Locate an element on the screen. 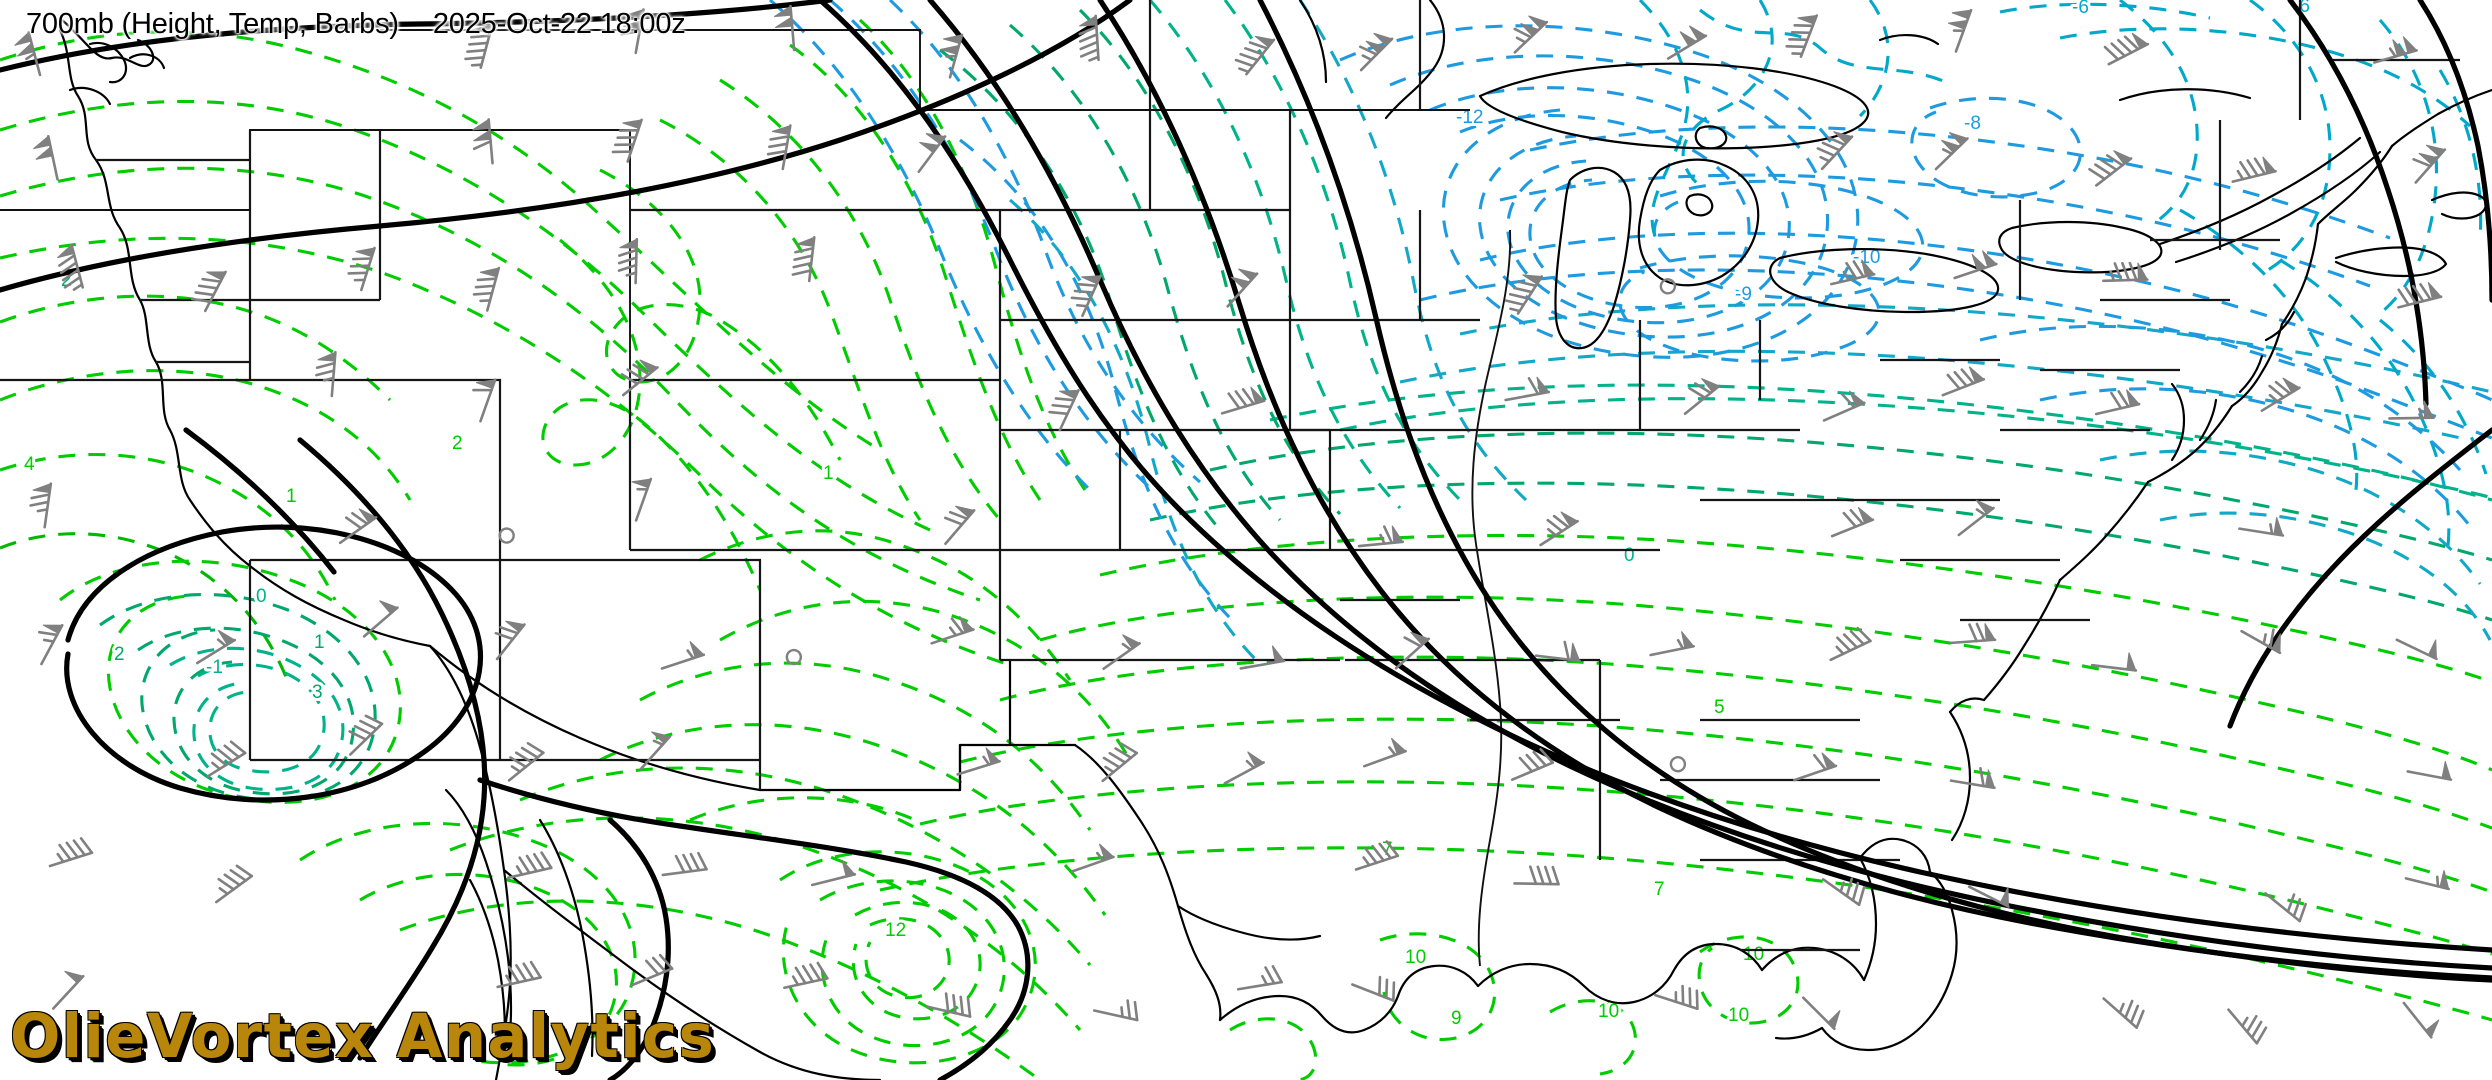 The height and width of the screenshot is (1080, 2492). temp-contour-label: 00 is located at coordinates (261, 596).